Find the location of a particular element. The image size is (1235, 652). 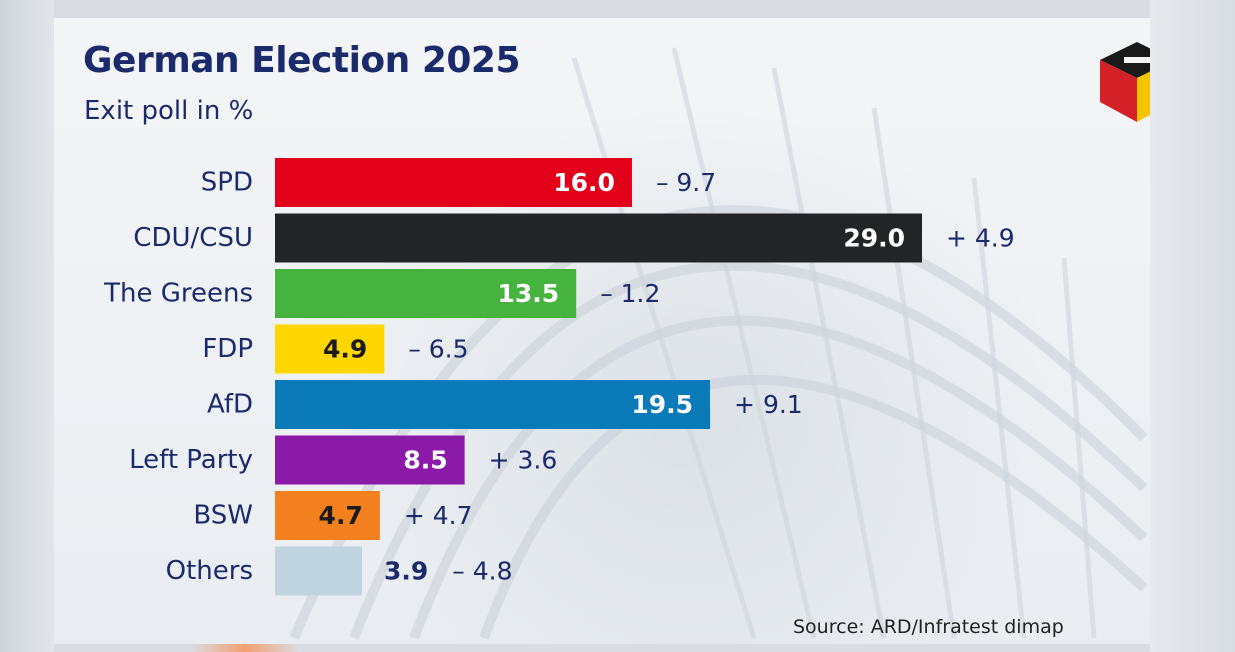

bar-the-greens is located at coordinates (426, 293).